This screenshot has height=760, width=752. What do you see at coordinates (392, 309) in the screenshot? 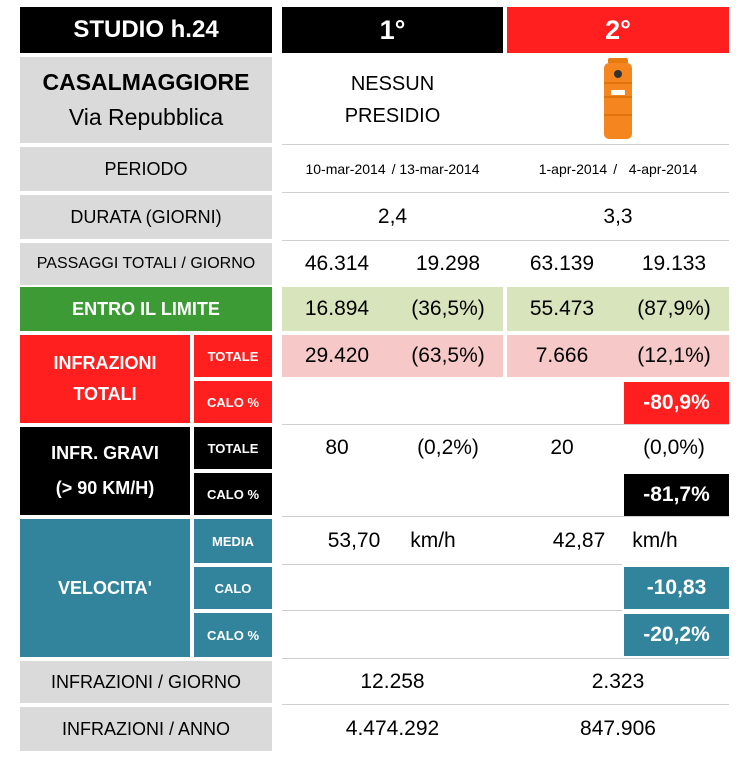
I see `col1-entro-cell` at bounding box center [392, 309].